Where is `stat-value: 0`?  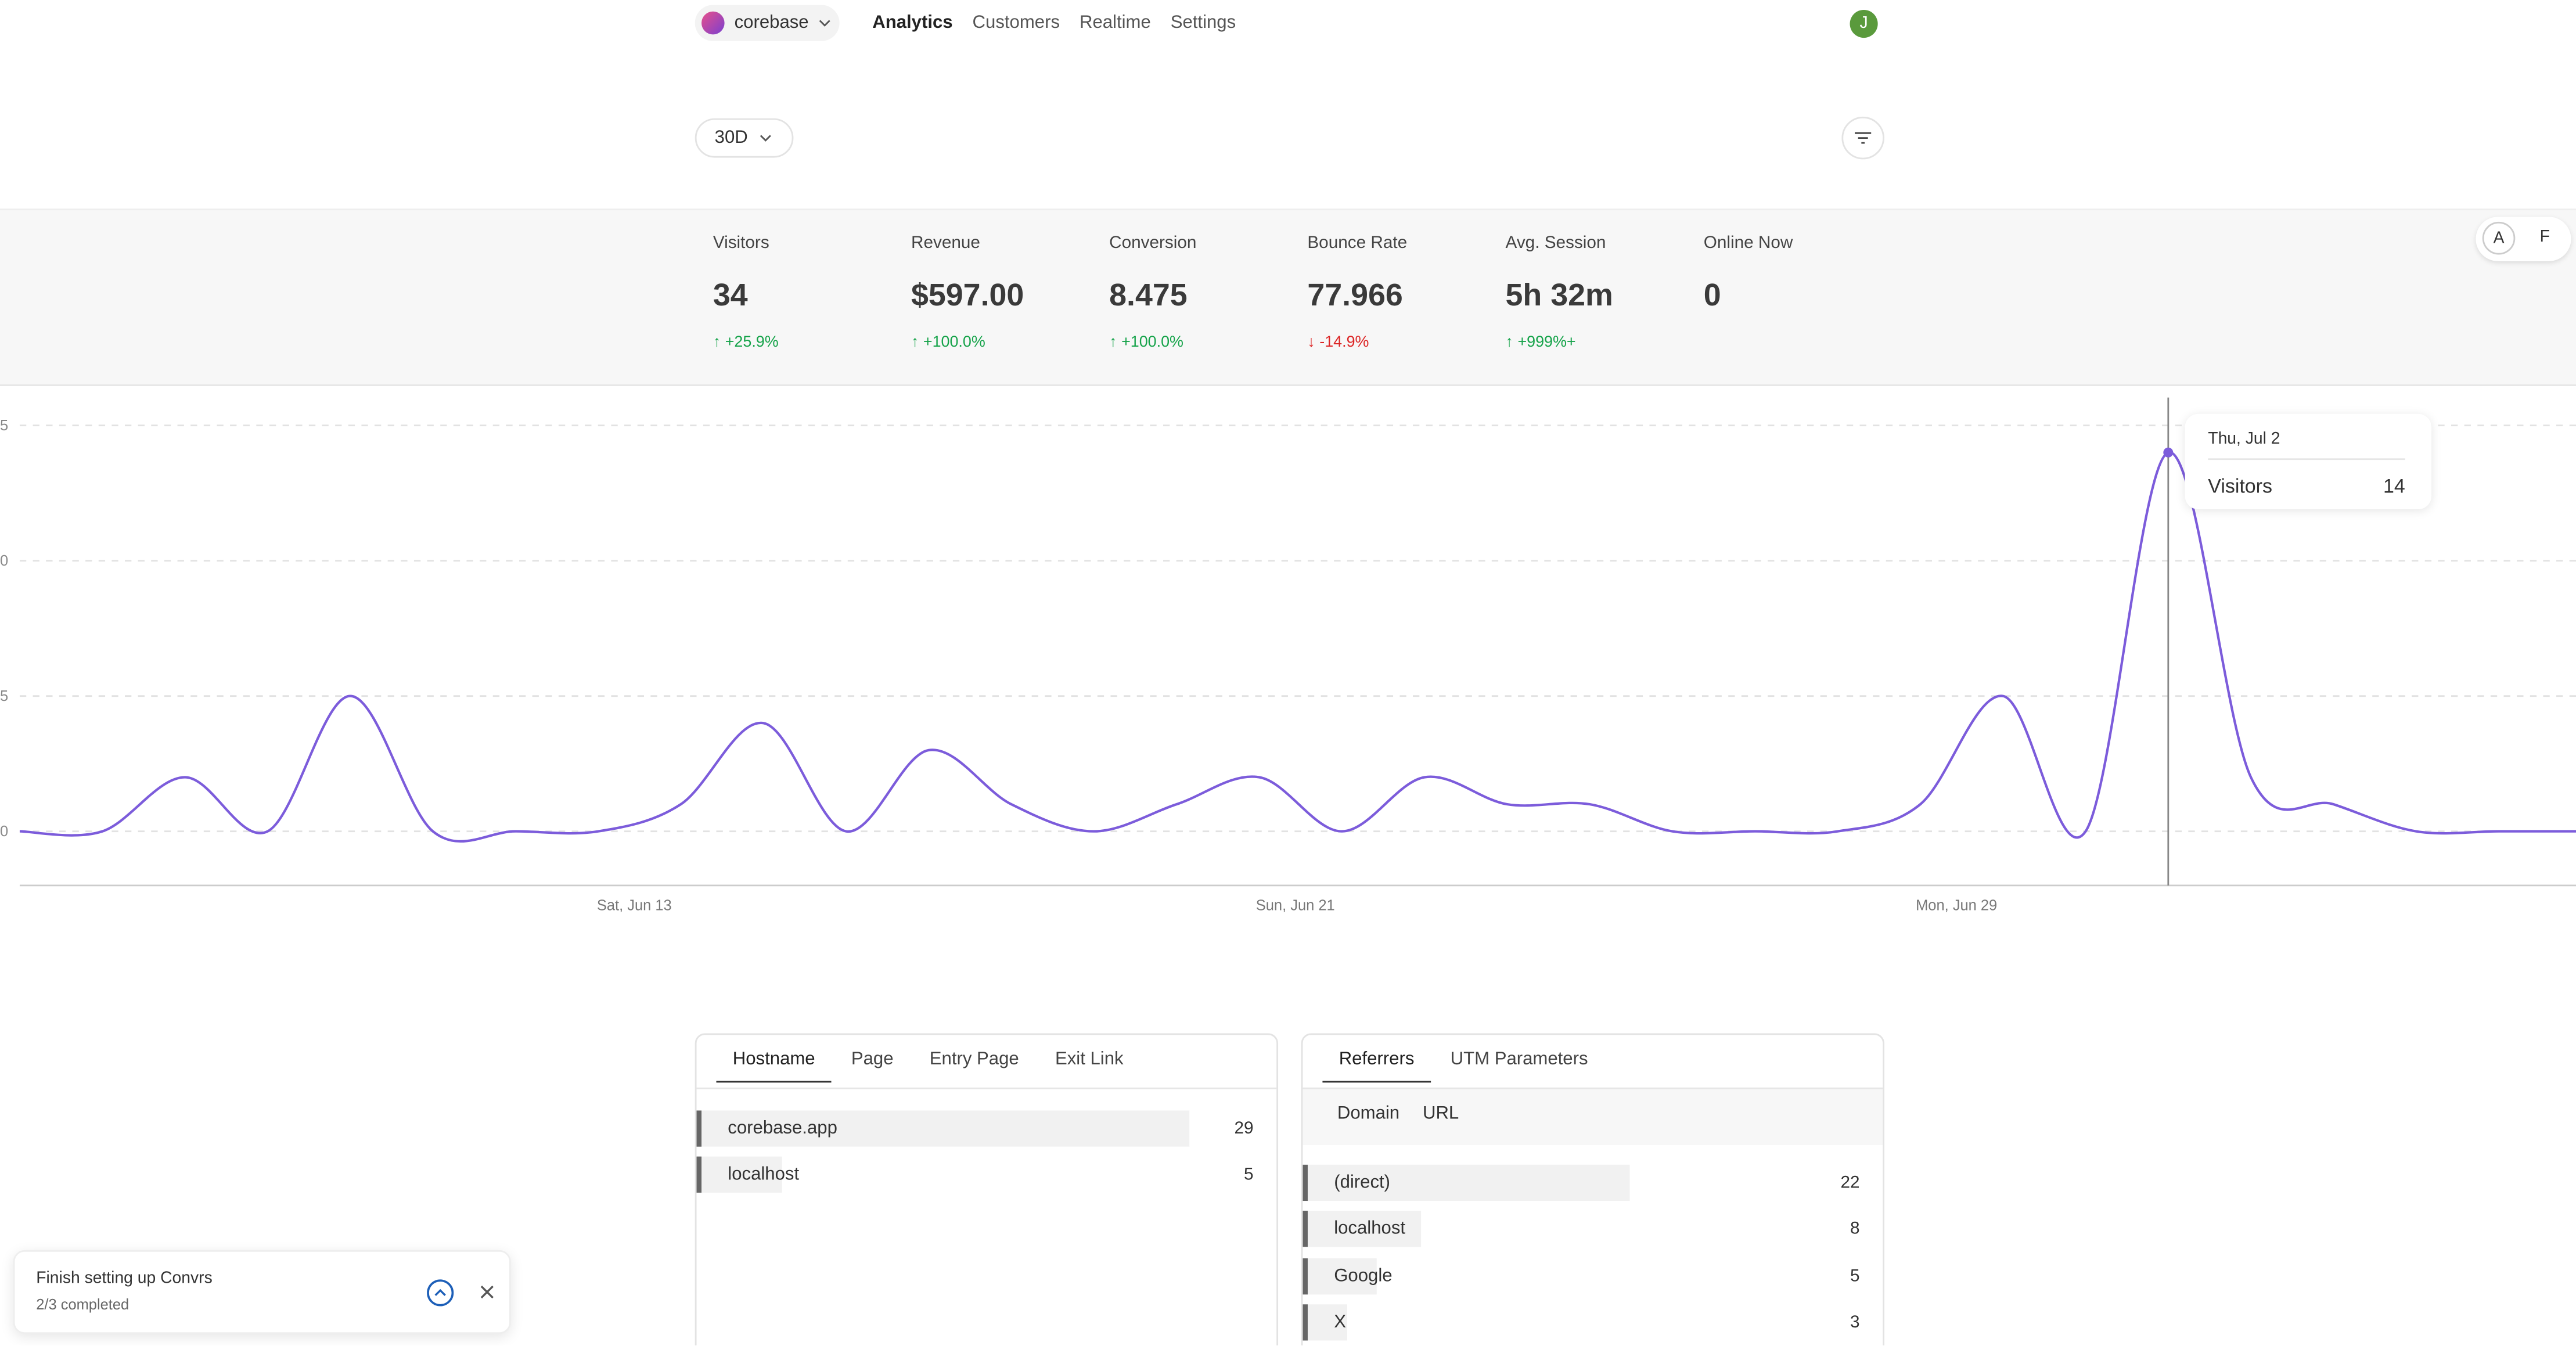 stat-value: 0 is located at coordinates (1712, 296).